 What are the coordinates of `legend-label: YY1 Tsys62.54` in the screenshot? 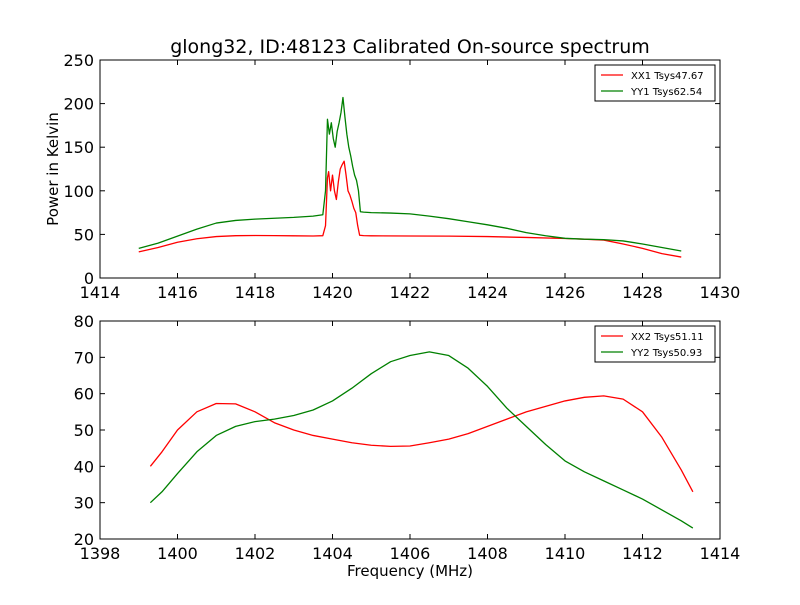 It's located at (666, 92).